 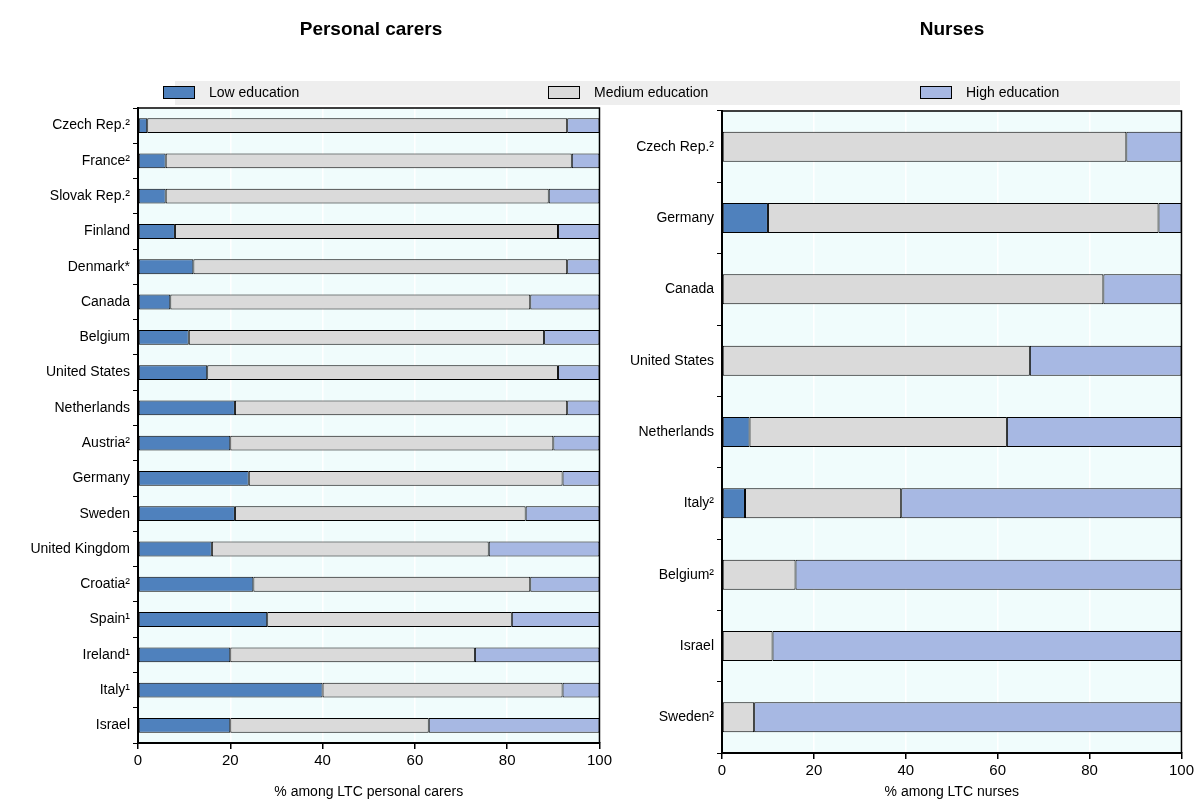 What do you see at coordinates (90, 195) in the screenshot?
I see `y-tick-label: Slovak Rep.²` at bounding box center [90, 195].